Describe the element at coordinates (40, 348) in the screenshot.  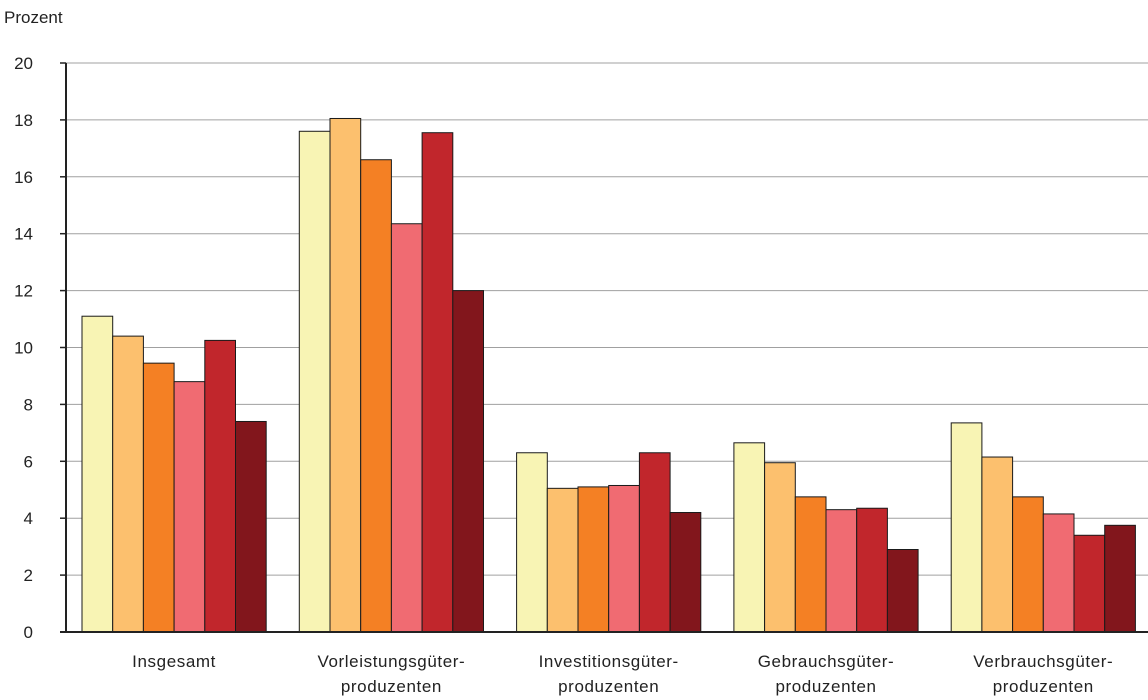
I see `y-axis-ticks: 0 2 4 6 8 10 12 14 16 18 20` at that location.